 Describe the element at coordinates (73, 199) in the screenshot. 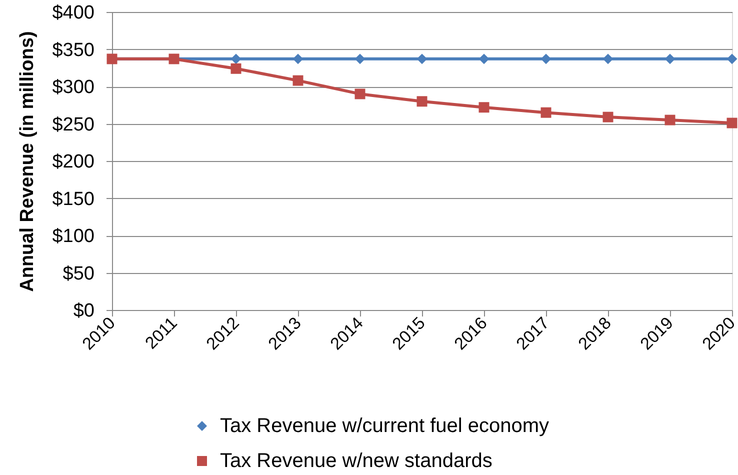

I see `y-tick-label: $150` at that location.